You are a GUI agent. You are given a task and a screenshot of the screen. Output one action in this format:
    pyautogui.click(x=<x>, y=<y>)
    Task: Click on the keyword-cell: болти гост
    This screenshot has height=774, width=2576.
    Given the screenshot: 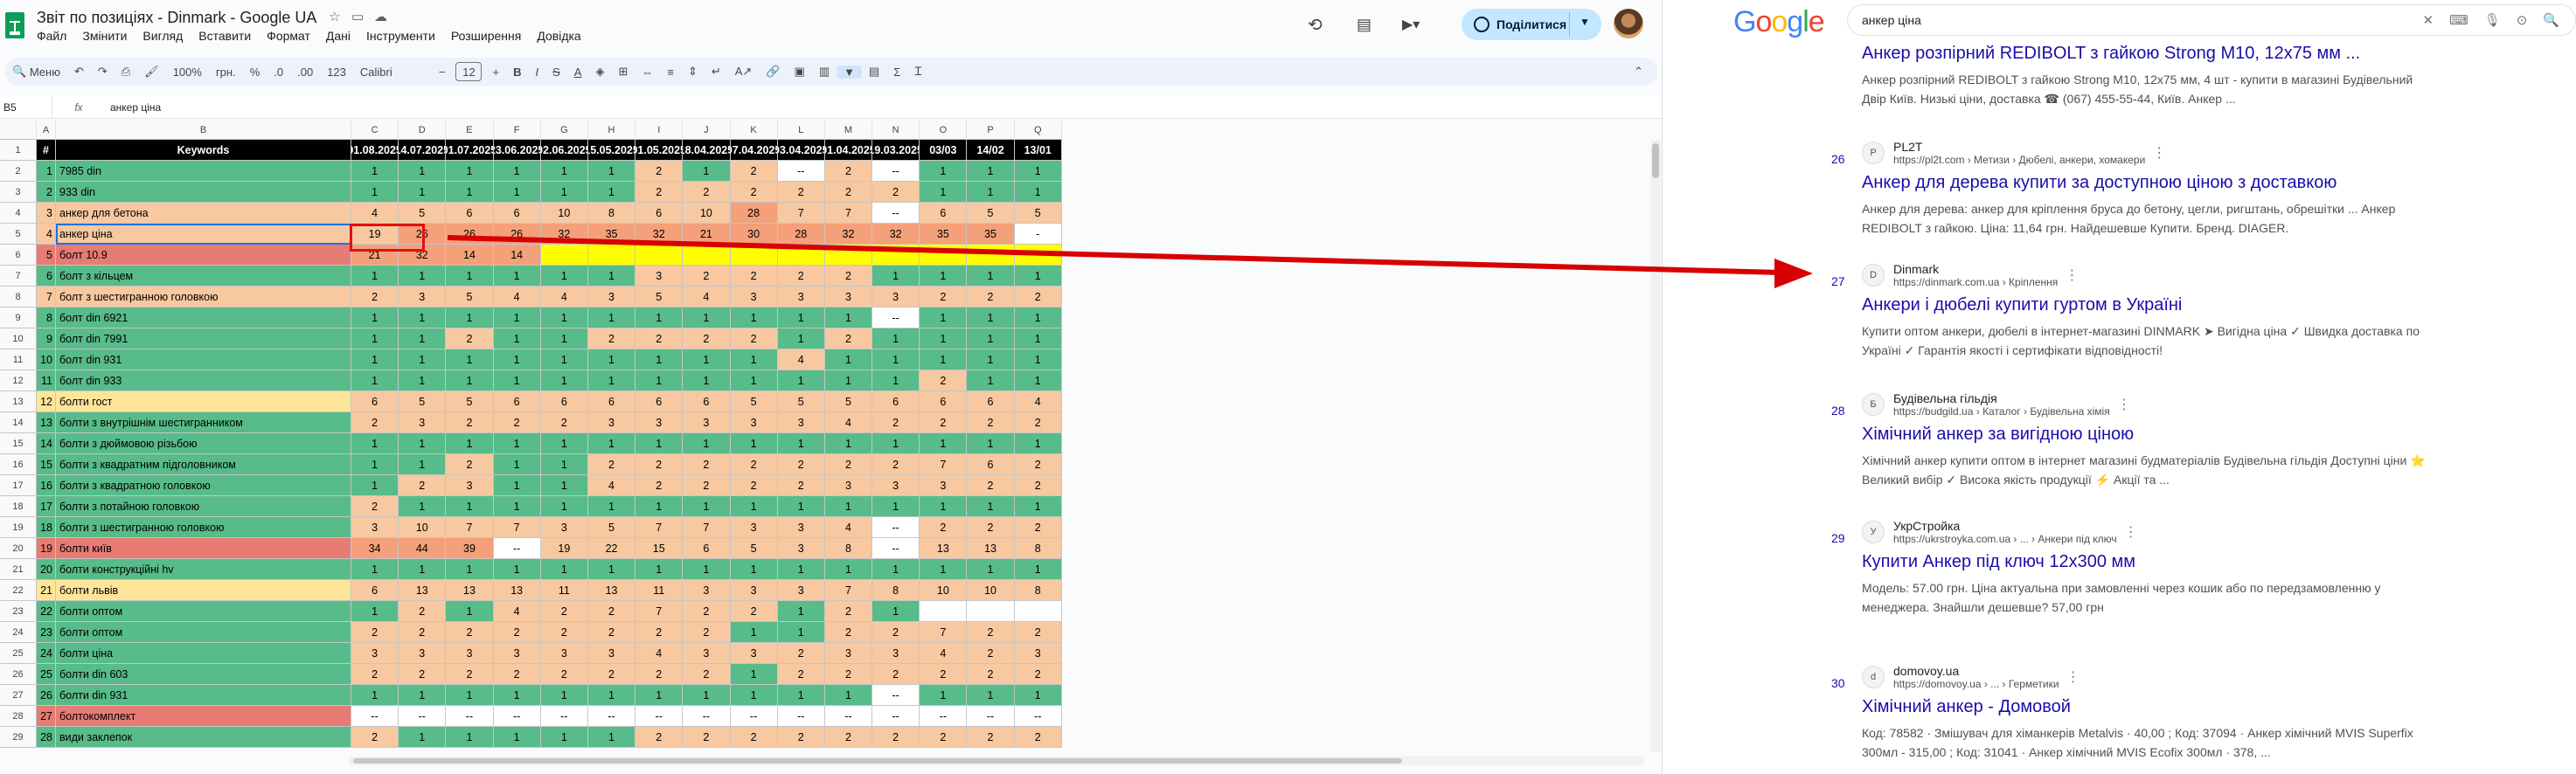 What is the action you would take?
    pyautogui.click(x=204, y=401)
    